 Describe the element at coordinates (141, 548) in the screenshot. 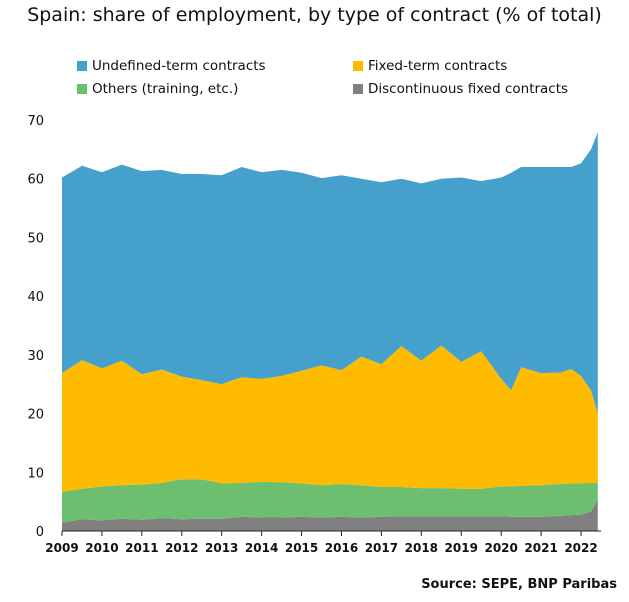

I see `x-tick-label: 2011` at that location.